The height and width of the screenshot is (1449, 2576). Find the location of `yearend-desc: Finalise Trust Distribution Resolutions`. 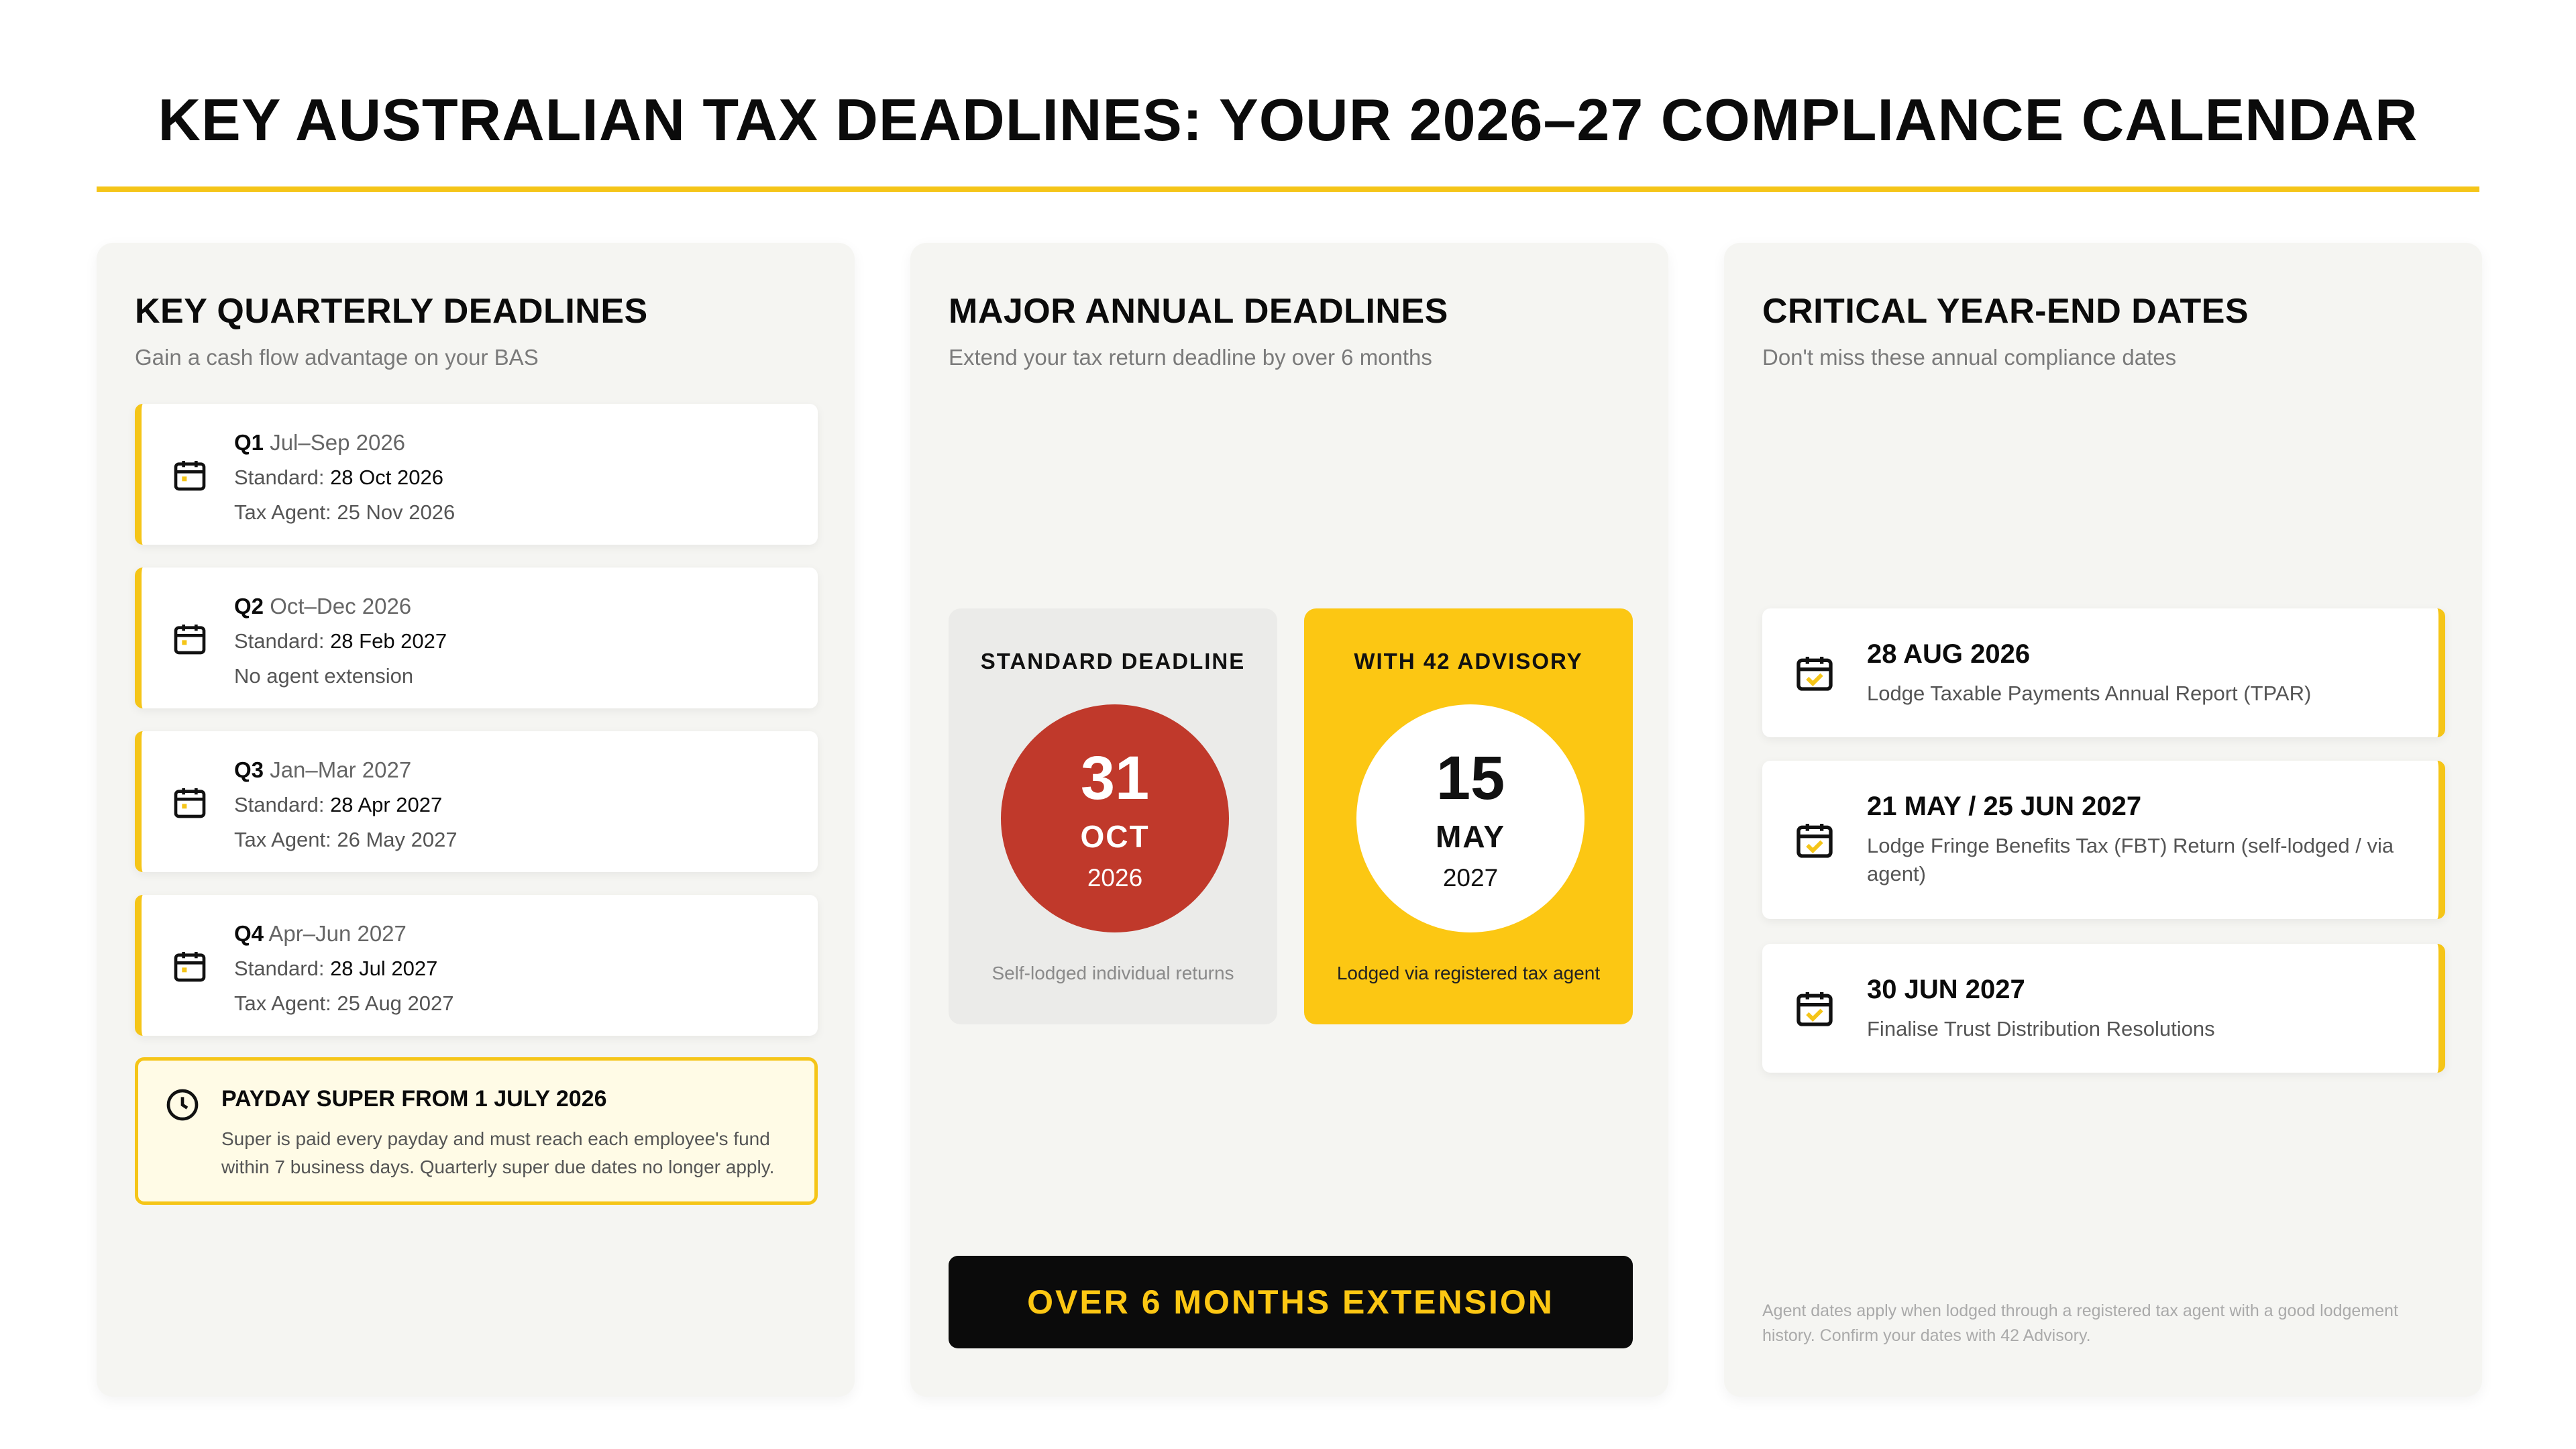

yearend-desc: Finalise Trust Distribution Resolutions is located at coordinates (2041, 1028).